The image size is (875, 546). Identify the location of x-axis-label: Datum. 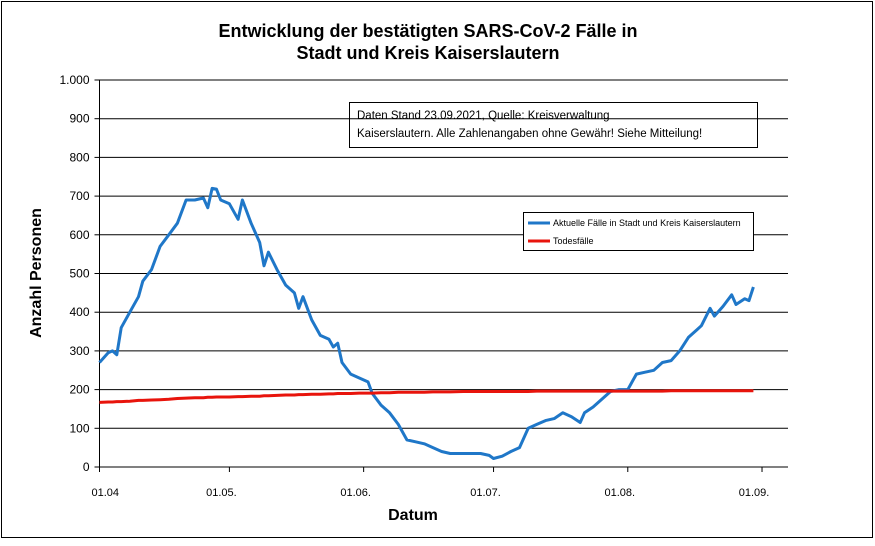
(413, 515).